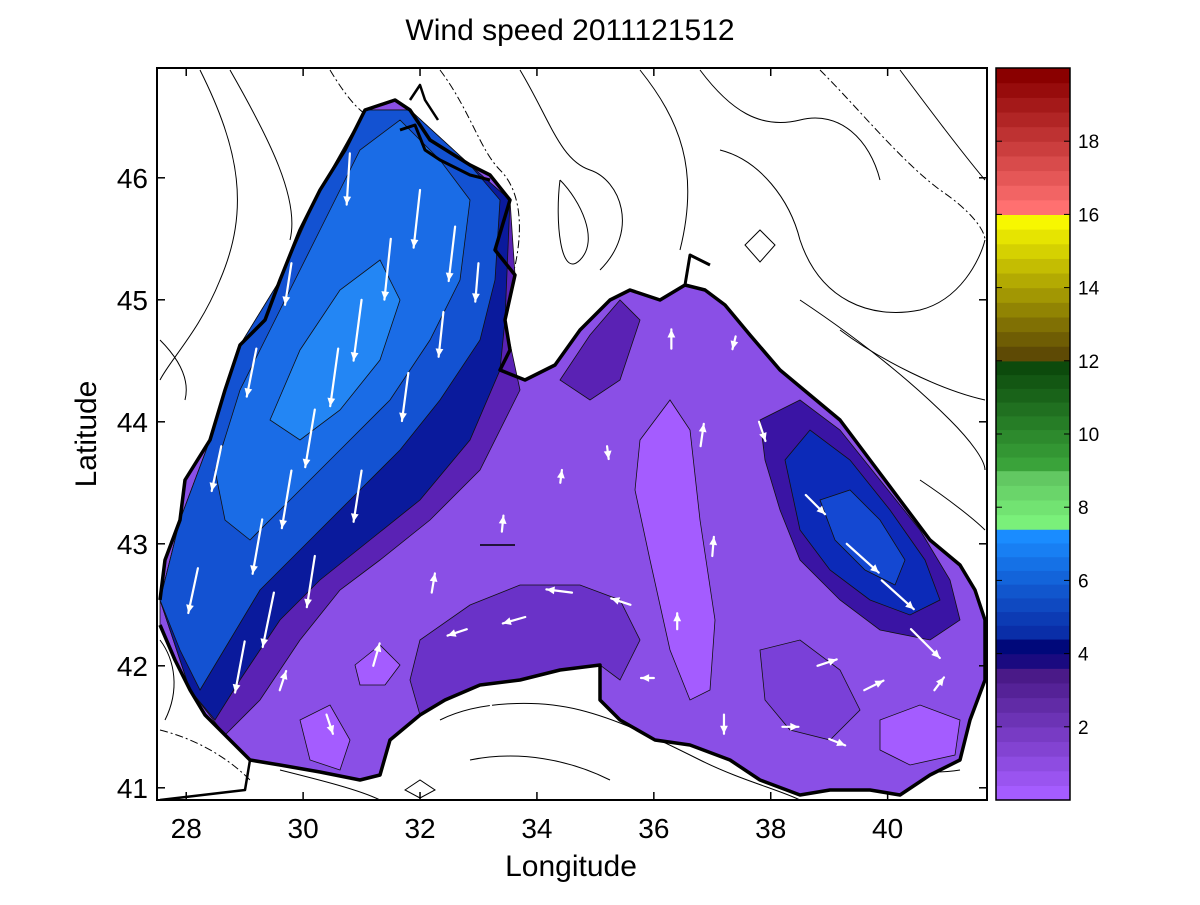 The width and height of the screenshot is (1200, 905). I want to click on x-tick-label: 34, so click(536, 828).